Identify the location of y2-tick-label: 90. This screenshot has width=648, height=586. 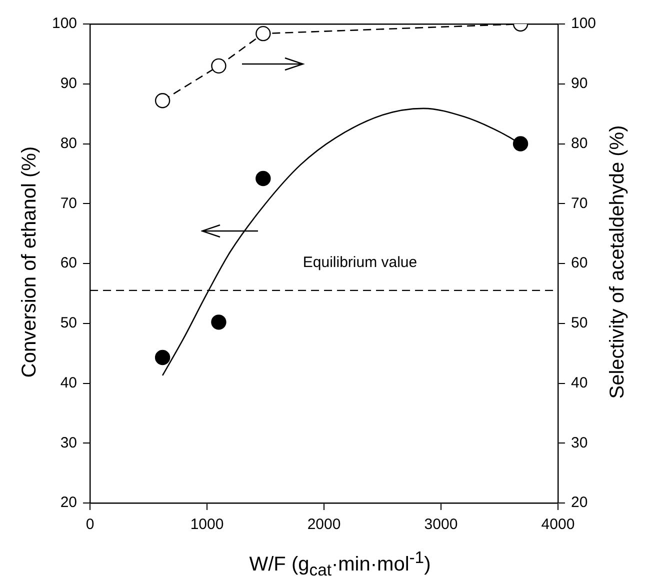
(579, 83).